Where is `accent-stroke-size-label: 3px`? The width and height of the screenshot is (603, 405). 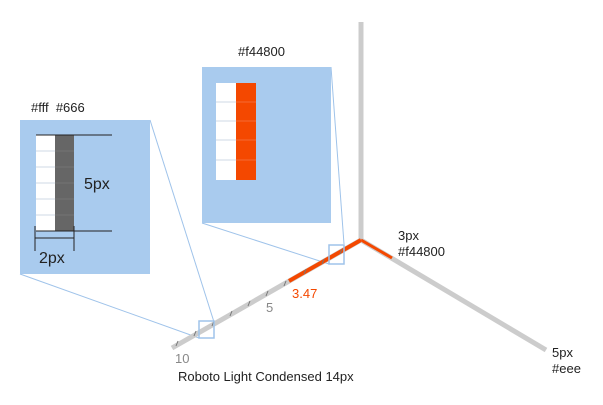
accent-stroke-size-label: 3px is located at coordinates (408, 235).